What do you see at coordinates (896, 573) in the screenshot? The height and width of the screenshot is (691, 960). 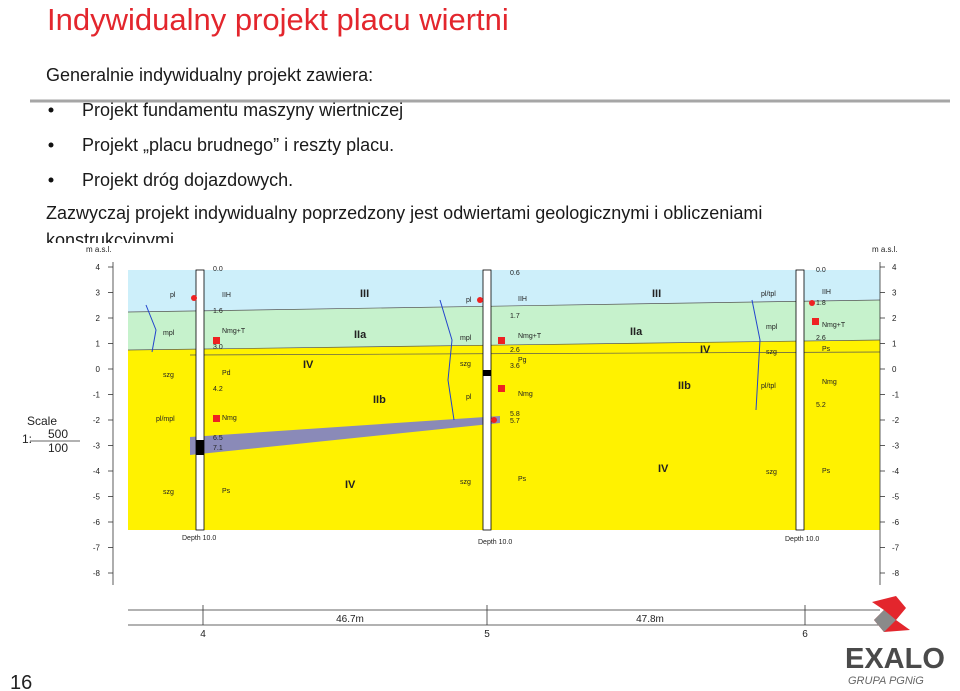 I see `tick-label: -8` at bounding box center [896, 573].